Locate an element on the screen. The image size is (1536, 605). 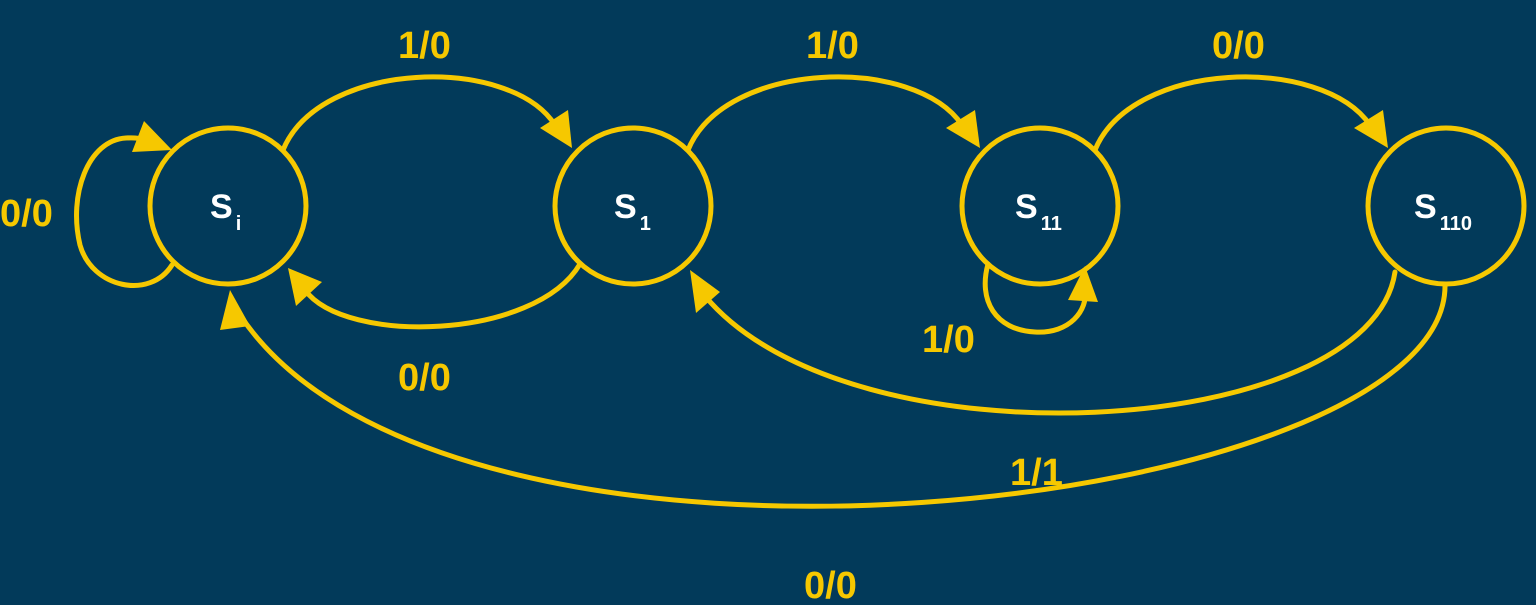
edge-label-s110-to-s1: 1/1 is located at coordinates (1036, 473).